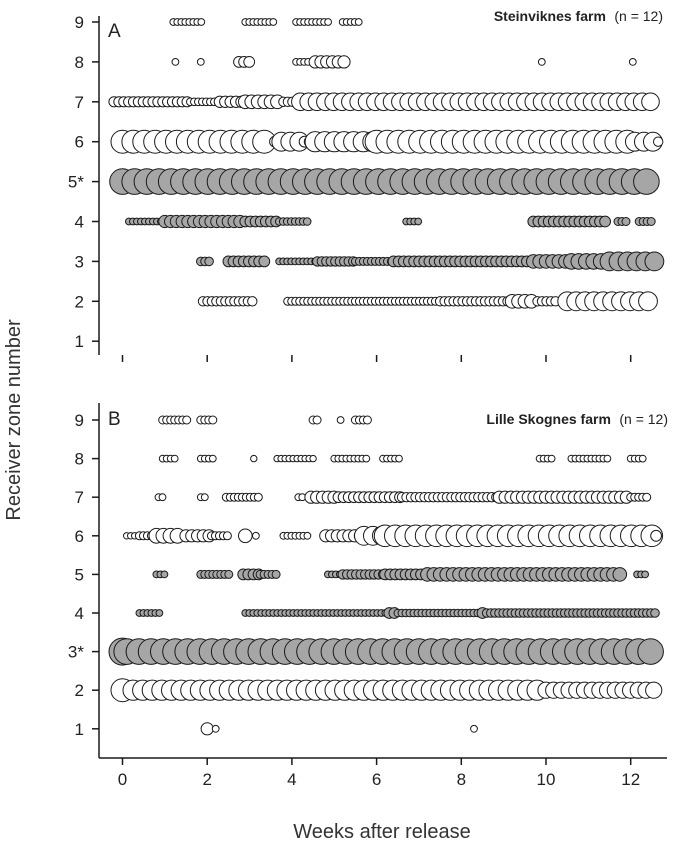 This screenshot has height=846, width=687. Describe the element at coordinates (546, 779) in the screenshot. I see `x-tick-label: 10` at that location.